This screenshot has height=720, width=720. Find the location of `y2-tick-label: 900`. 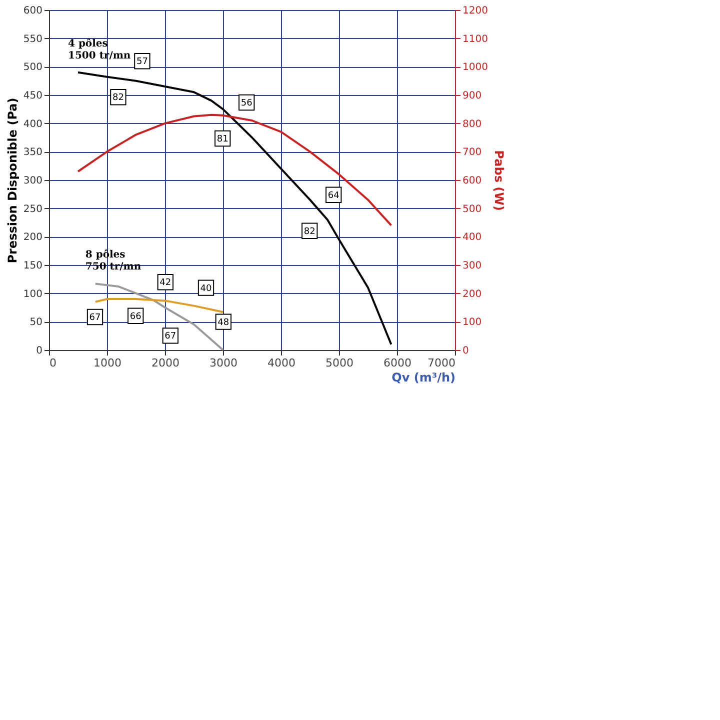

y2-tick-label: 900 is located at coordinates (472, 96).